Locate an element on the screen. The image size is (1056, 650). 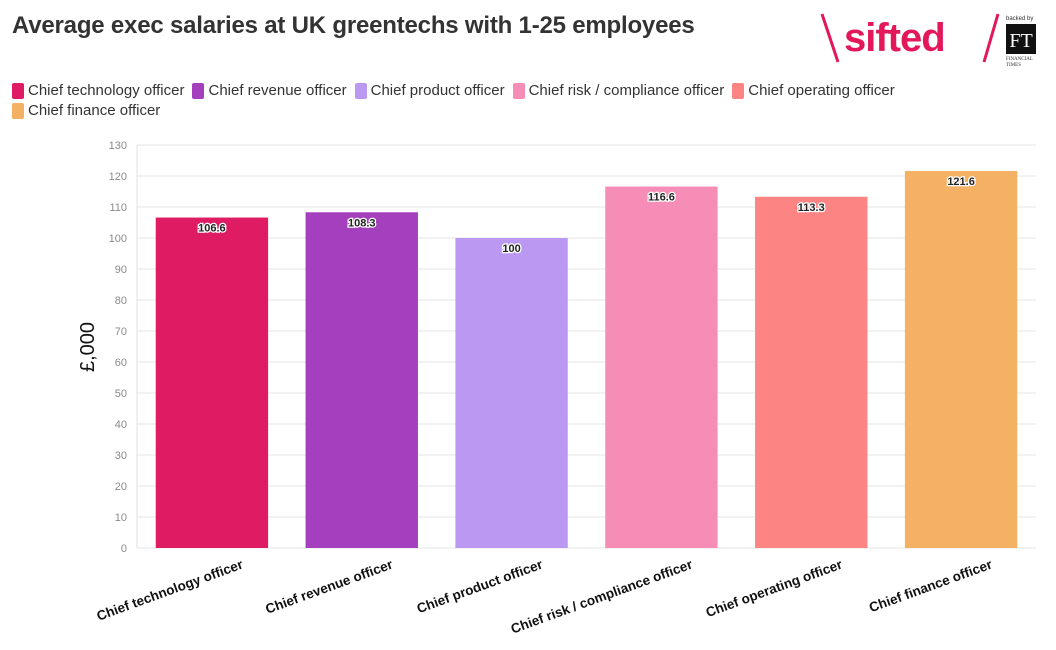
y-tick-label: 70 is located at coordinates (121, 332).